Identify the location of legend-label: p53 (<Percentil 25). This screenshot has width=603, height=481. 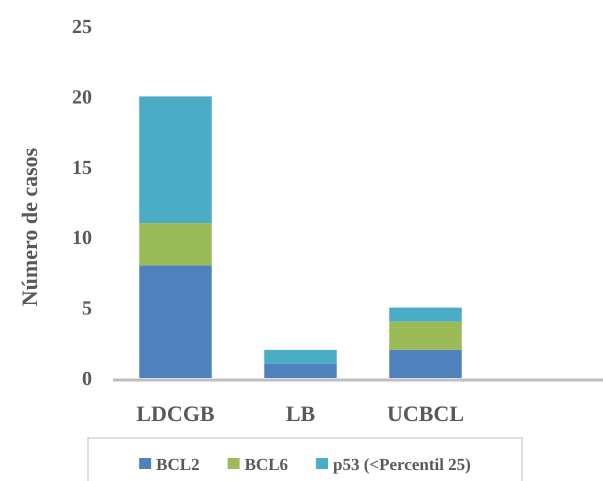
(402, 464).